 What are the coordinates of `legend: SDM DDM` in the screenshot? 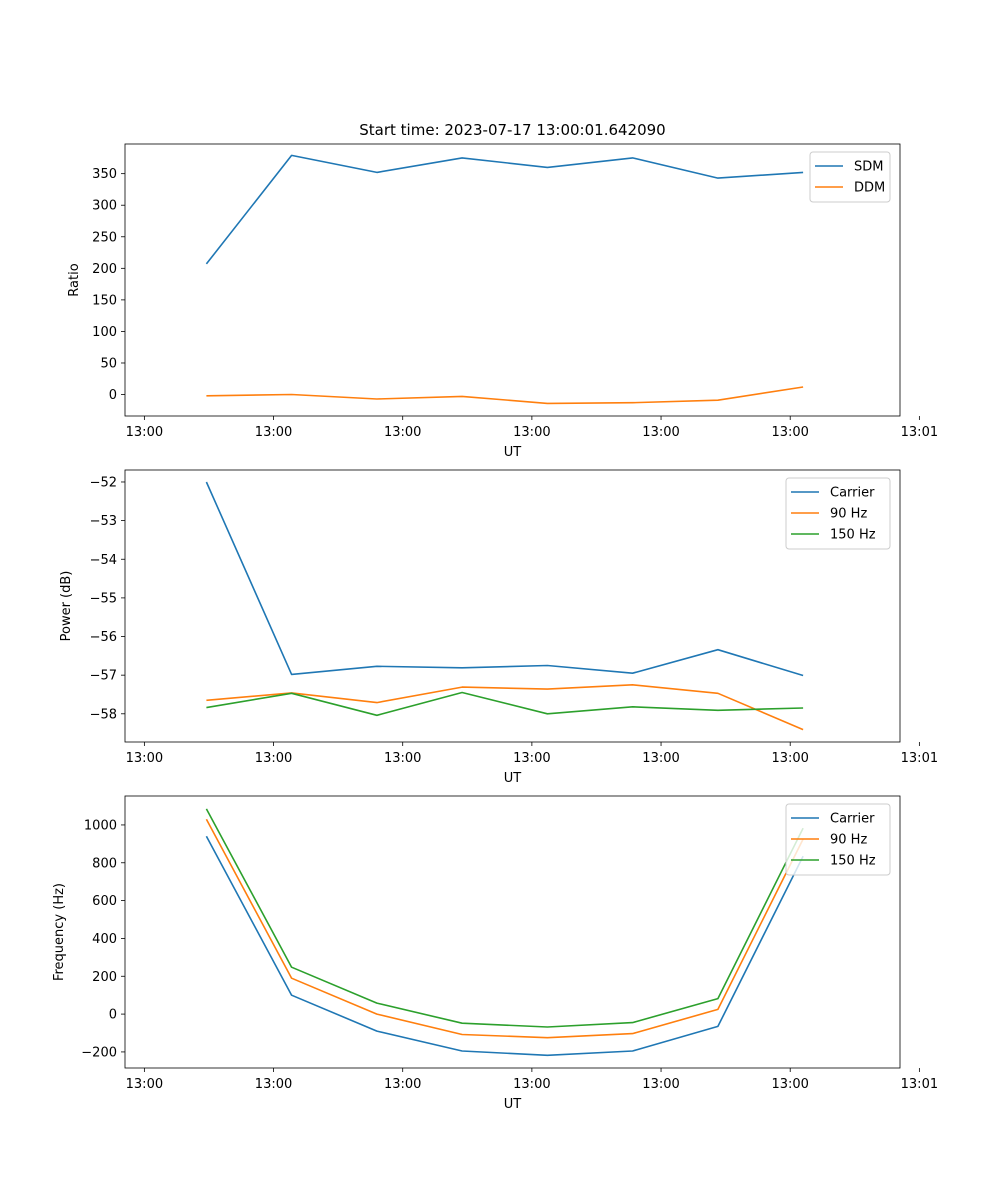 It's located at (850, 177).